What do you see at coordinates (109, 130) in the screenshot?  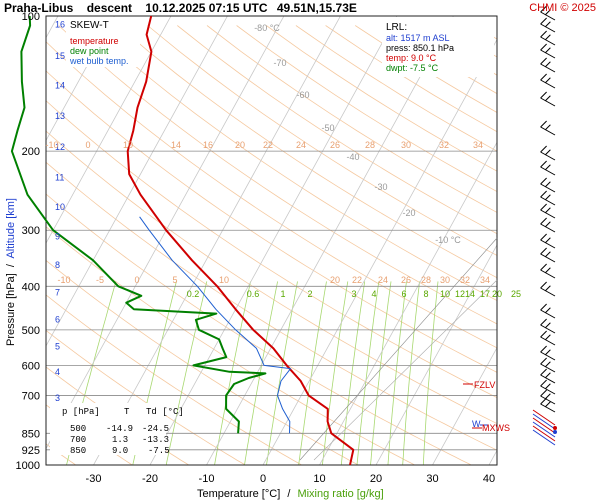 I see `isotherm-line` at bounding box center [109, 130].